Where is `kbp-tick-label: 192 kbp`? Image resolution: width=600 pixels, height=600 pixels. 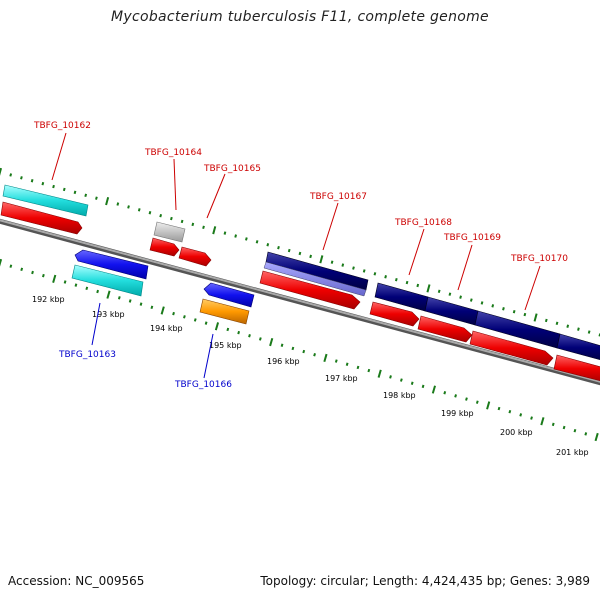 kbp-tick-label: 192 kbp is located at coordinates (48, 299).